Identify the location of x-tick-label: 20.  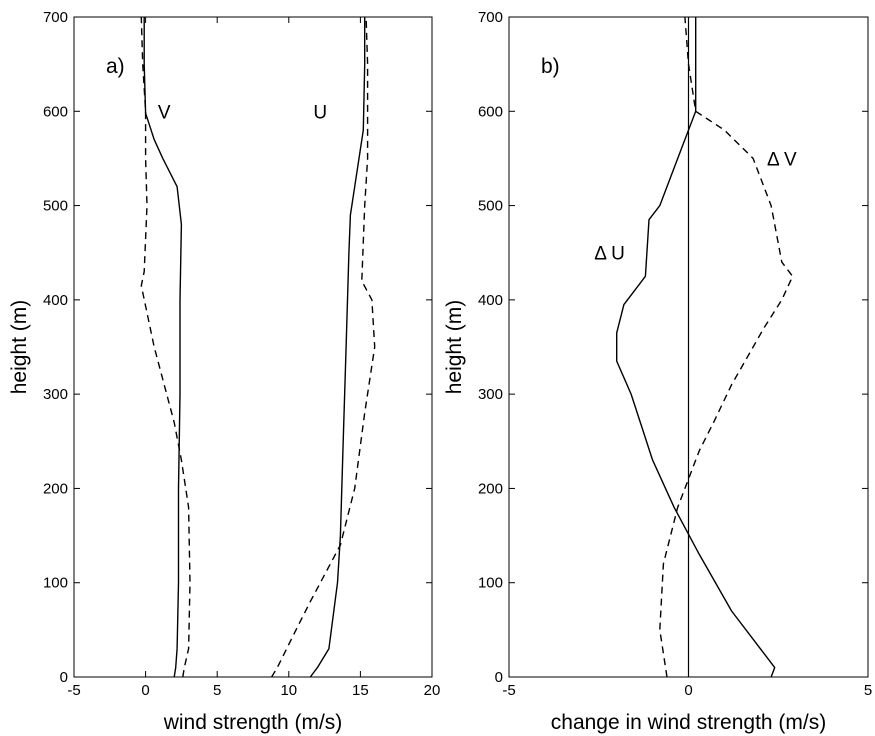
(432, 690).